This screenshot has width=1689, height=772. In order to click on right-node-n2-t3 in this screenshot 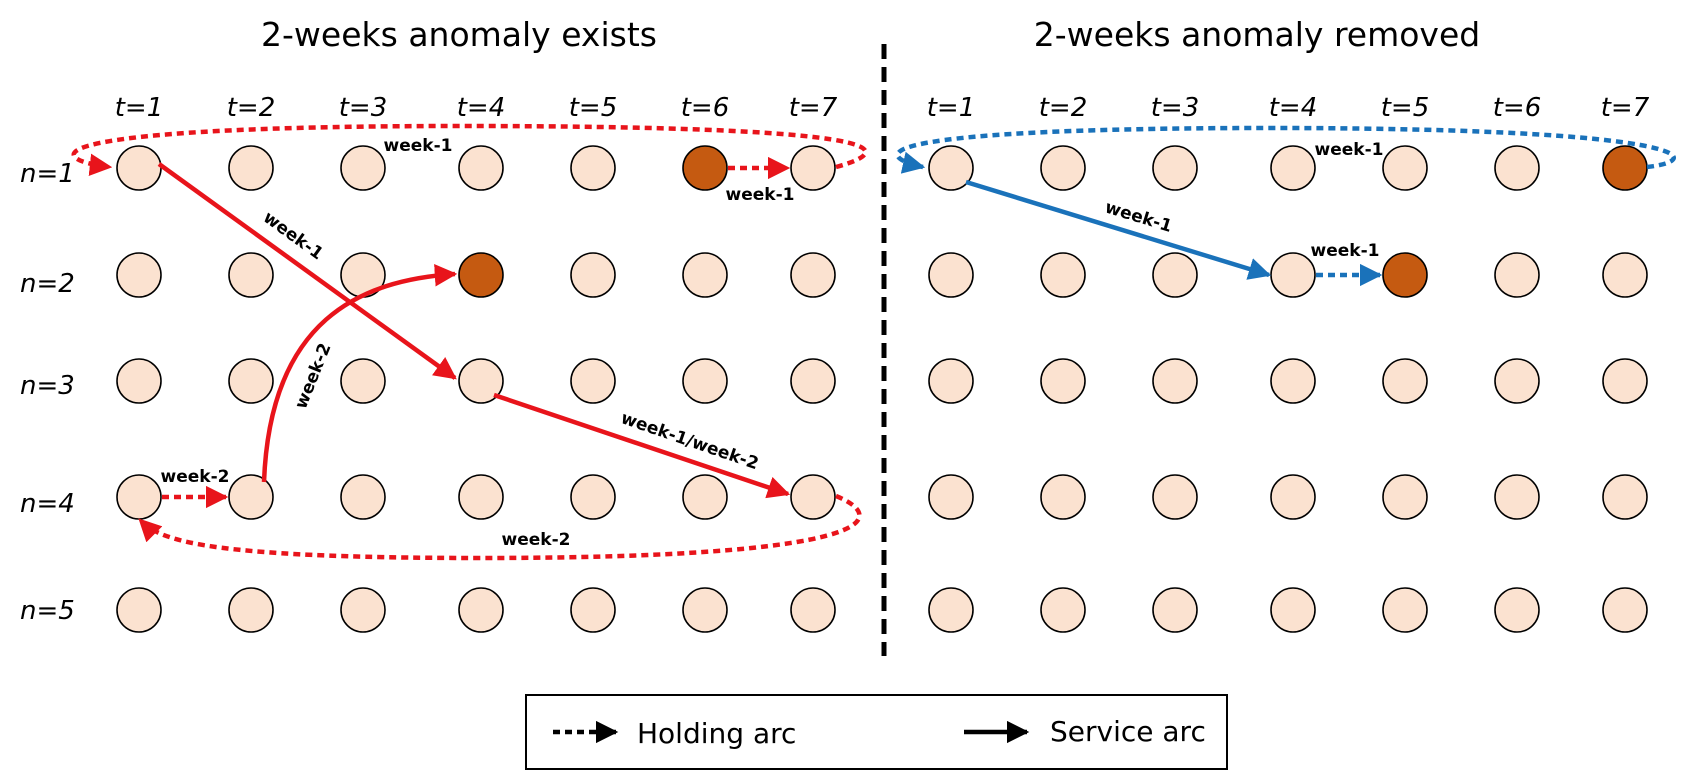, I will do `click(1175, 275)`.